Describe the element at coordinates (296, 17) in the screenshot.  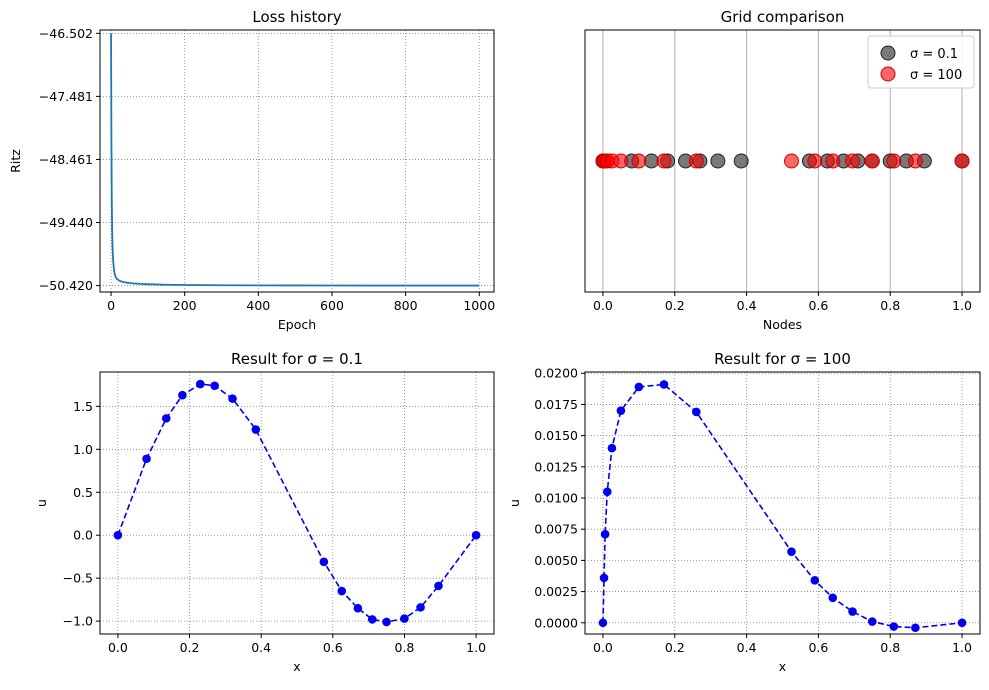
I see `chart-title: Loss history` at that location.